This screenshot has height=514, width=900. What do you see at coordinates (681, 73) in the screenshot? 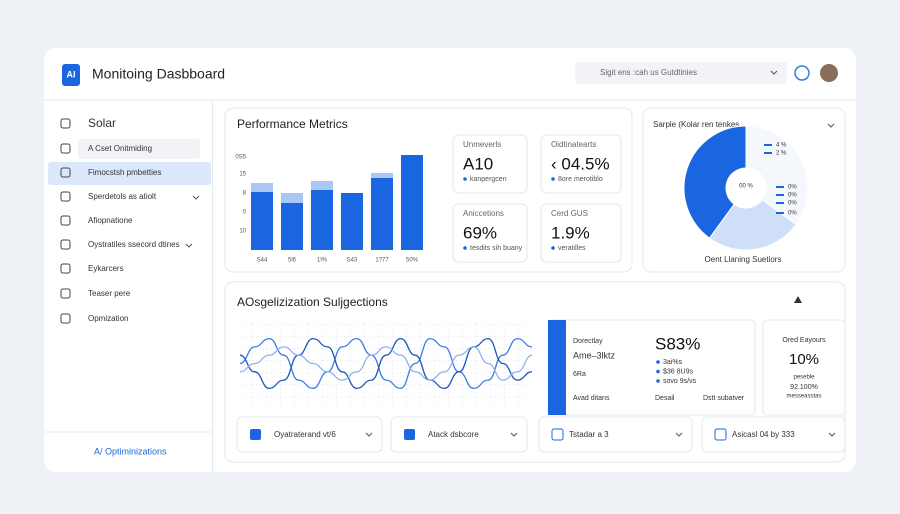
I see `search-box` at bounding box center [681, 73].